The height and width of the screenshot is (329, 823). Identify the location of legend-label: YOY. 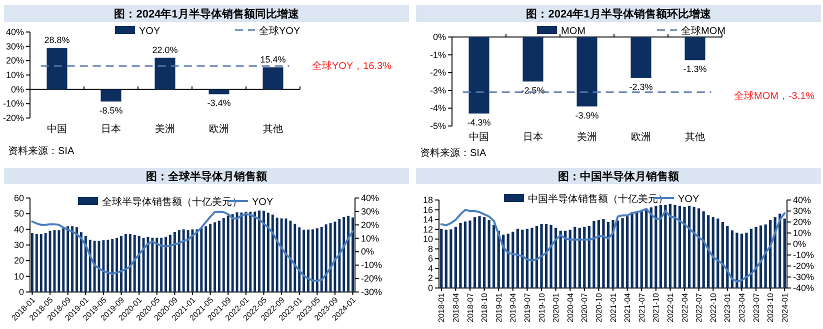
(689, 199).